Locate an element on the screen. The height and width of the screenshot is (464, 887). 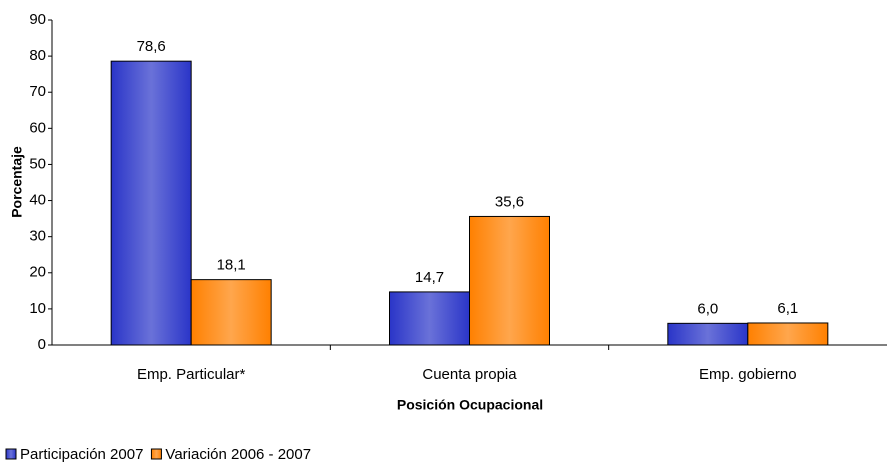
value-label: 78,6 is located at coordinates (151, 46).